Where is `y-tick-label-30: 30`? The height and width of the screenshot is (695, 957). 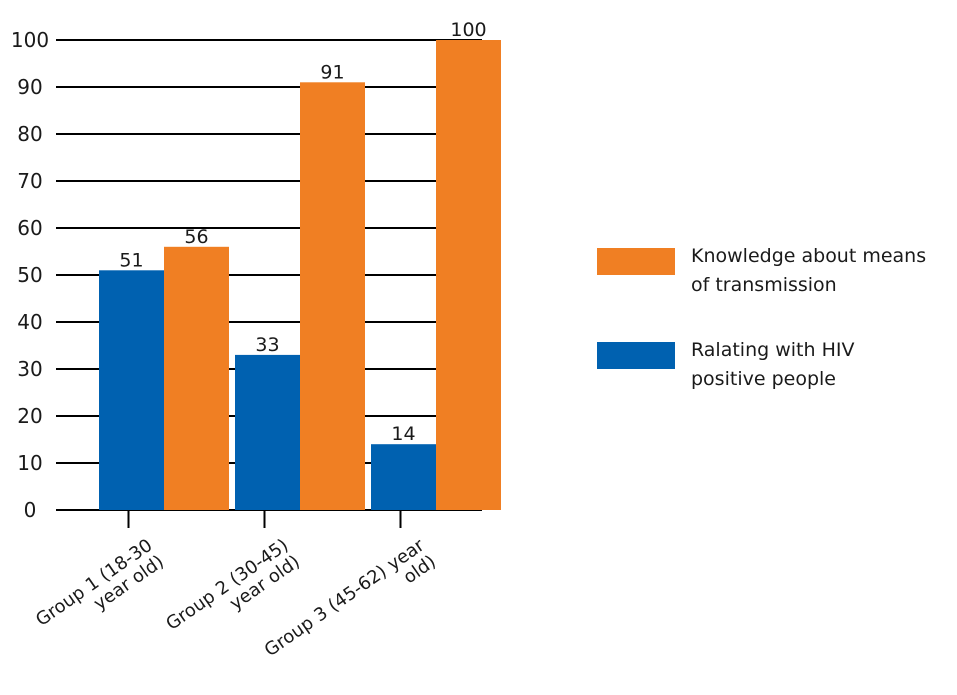
y-tick-label-30: 30 is located at coordinates (29, 369).